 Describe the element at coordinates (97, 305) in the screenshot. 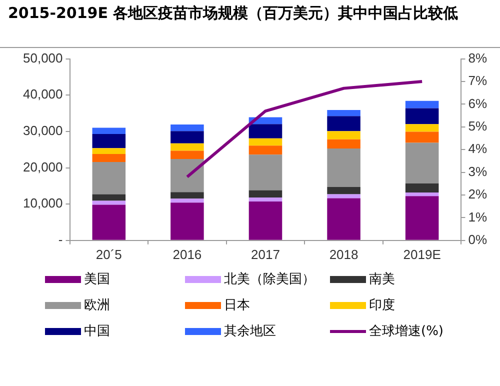

I see `legend-label: 欧洲` at that location.